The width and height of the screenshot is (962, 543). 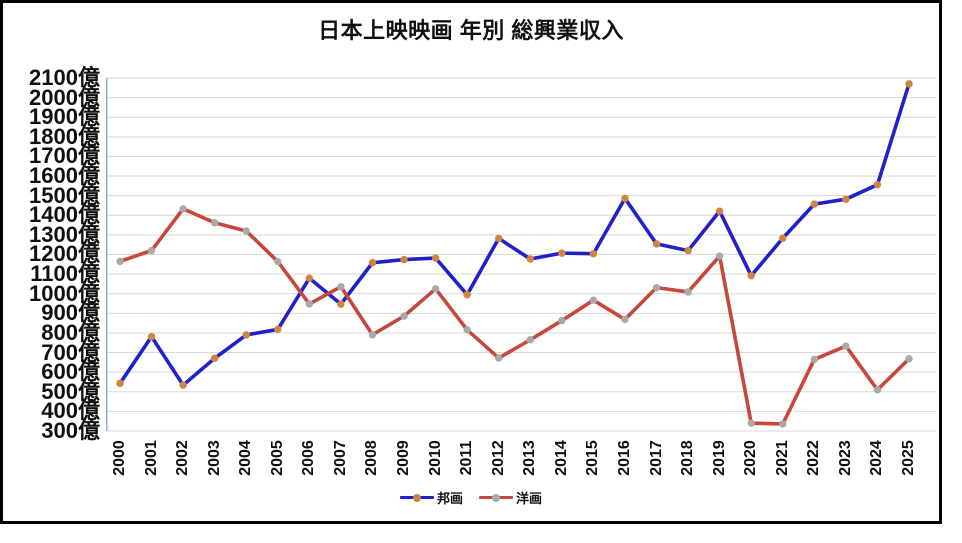 I want to click on y-tick-label: 600億, so click(x=70, y=372).